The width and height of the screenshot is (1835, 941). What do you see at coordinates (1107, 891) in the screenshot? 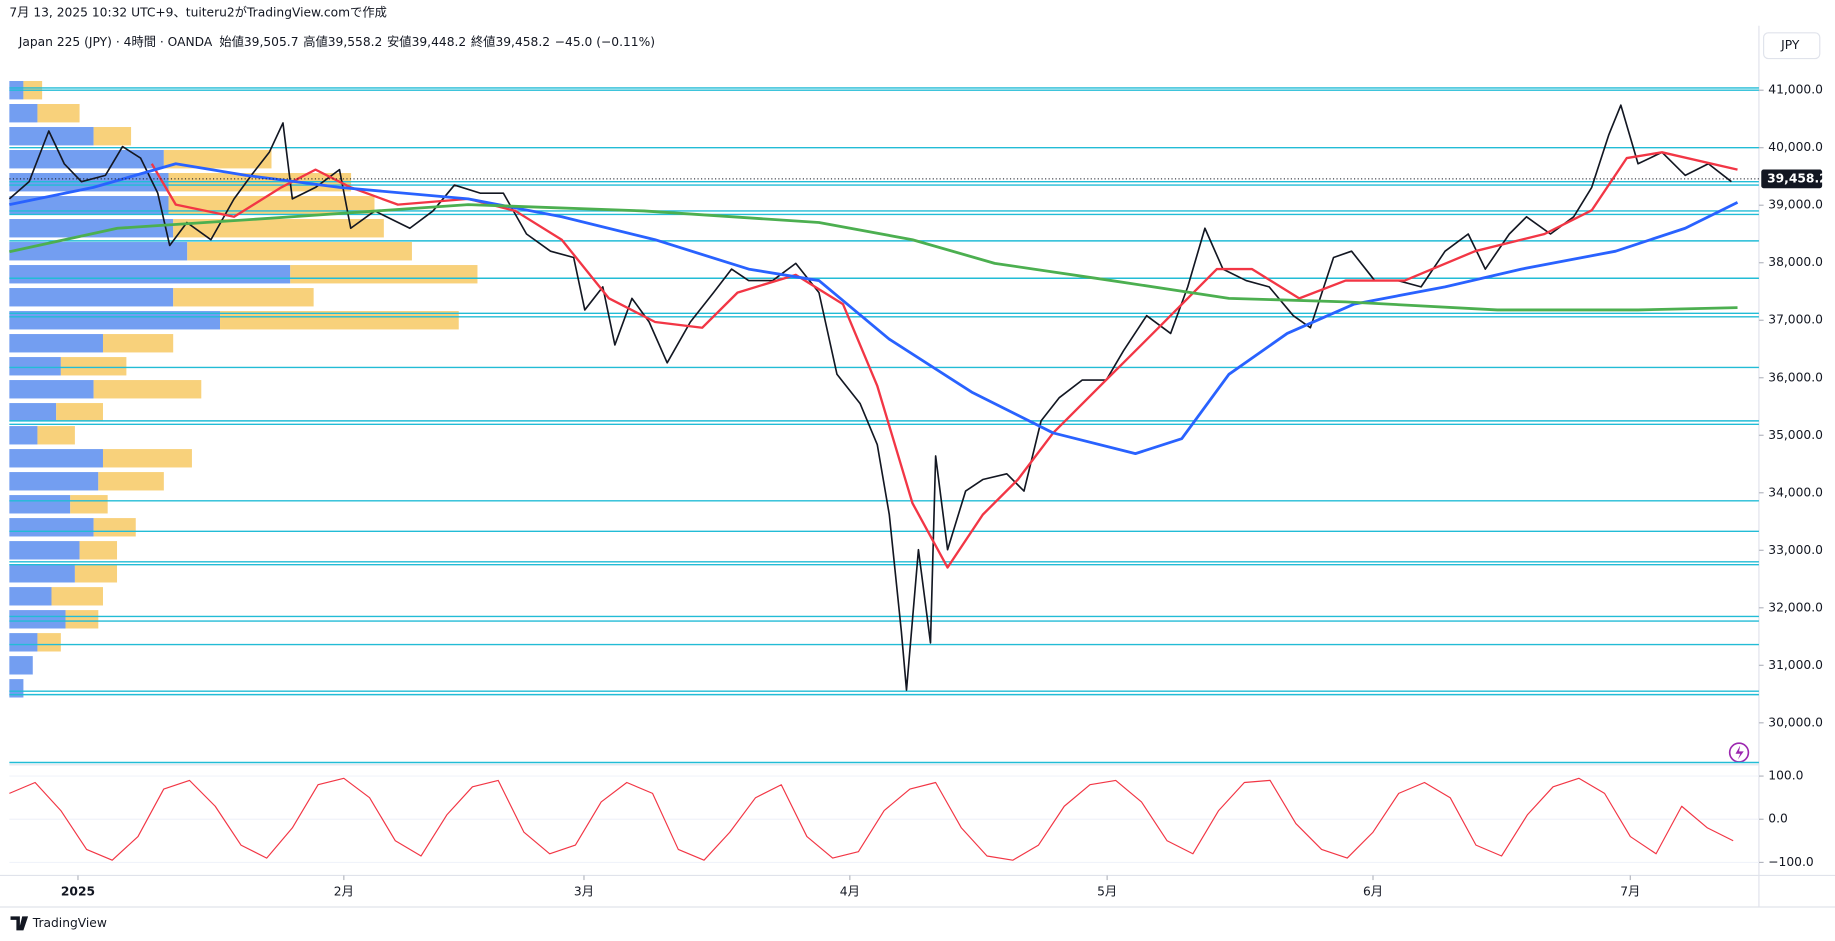
I see `x-tick-label: 5月` at bounding box center [1107, 891].